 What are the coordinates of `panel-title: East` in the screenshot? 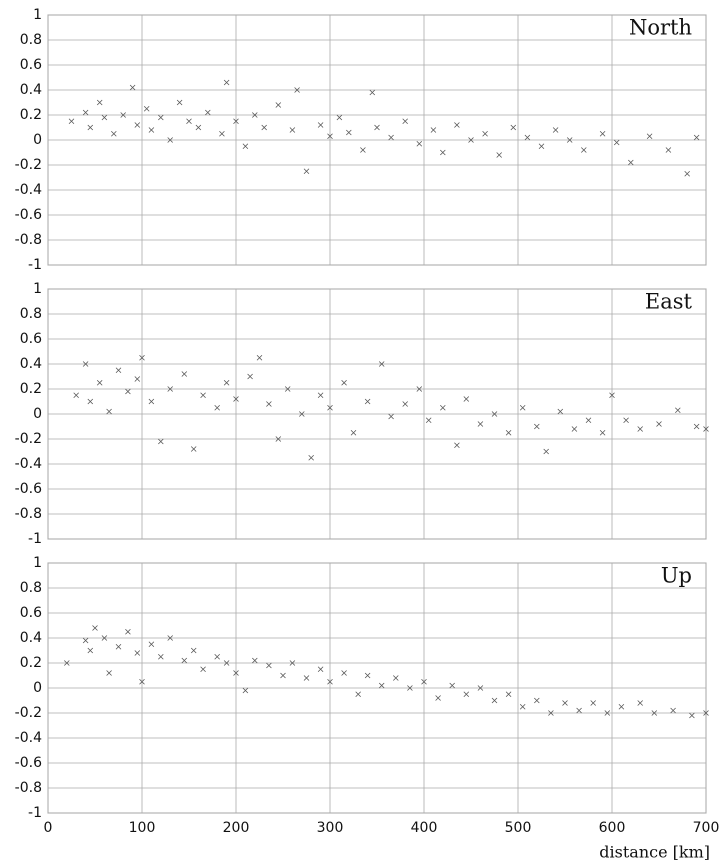 It's located at (669, 302).